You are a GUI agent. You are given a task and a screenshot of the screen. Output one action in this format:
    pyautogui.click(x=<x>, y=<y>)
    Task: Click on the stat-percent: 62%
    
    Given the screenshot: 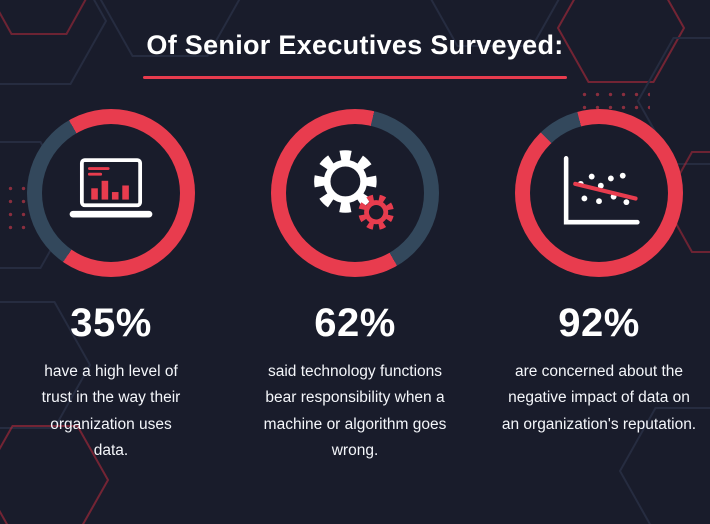 What is the action you would take?
    pyautogui.click(x=355, y=323)
    